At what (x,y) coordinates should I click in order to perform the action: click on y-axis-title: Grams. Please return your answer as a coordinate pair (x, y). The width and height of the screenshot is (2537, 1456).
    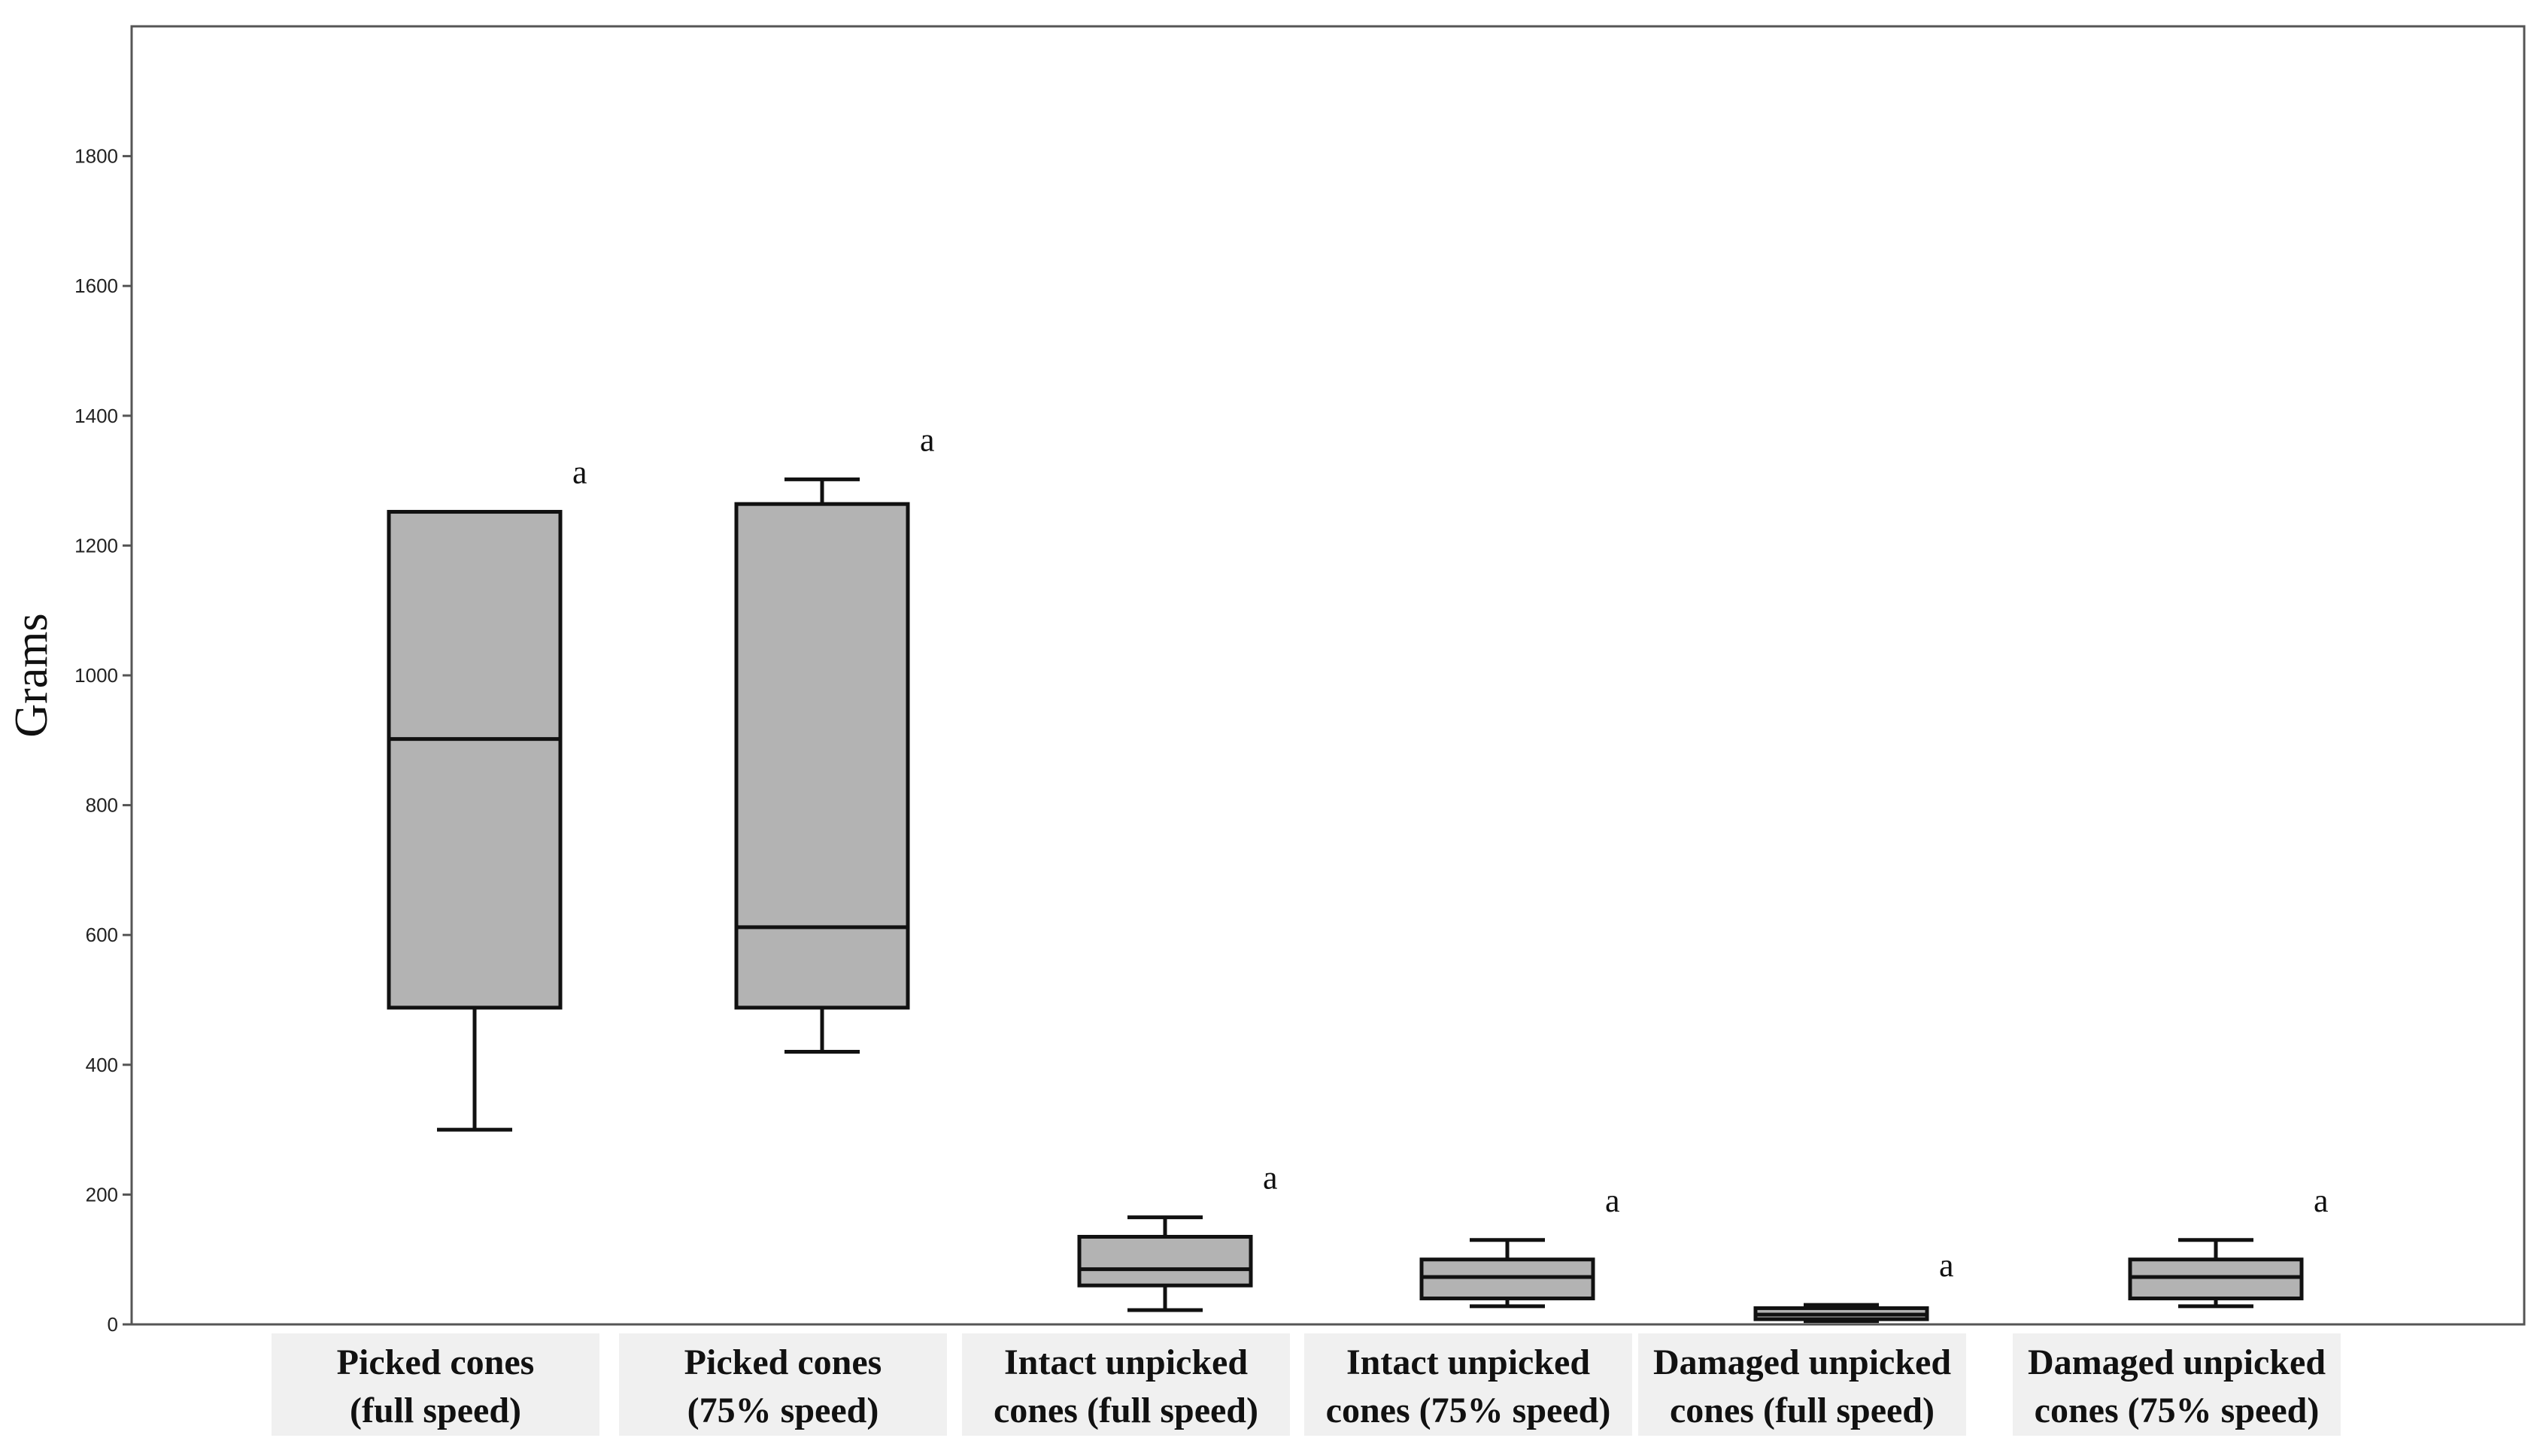
    Looking at the image, I should click on (32, 675).